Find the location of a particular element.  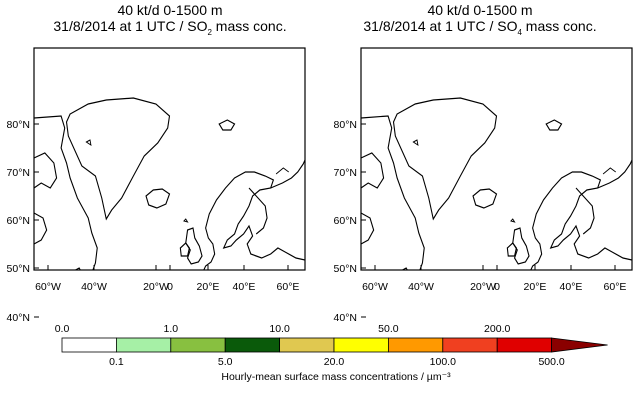

left-lon-label: 40°E is located at coordinates (244, 287).